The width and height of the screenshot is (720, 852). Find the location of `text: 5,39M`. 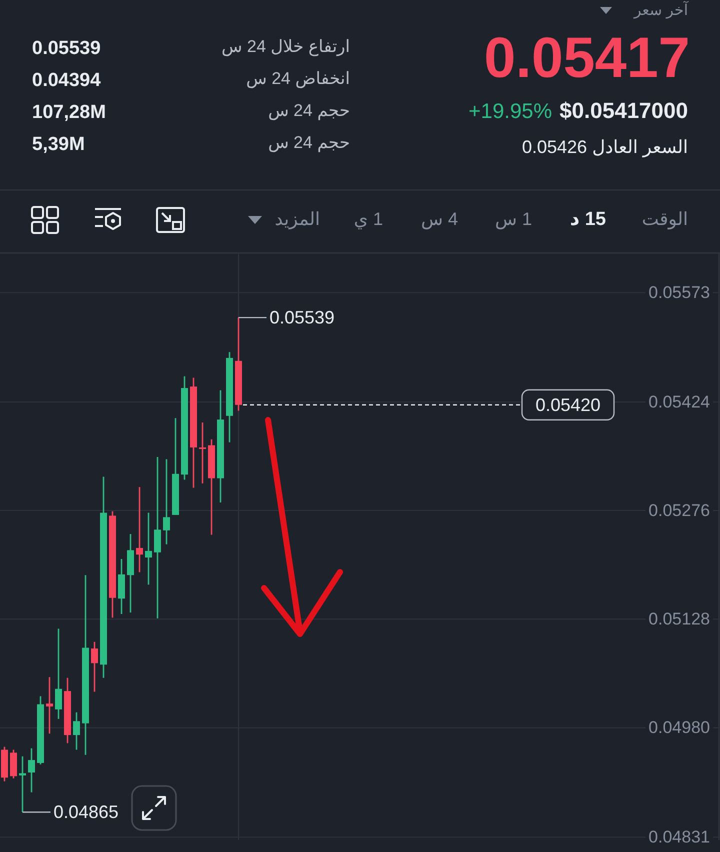

text: 5,39M is located at coordinates (58, 144).